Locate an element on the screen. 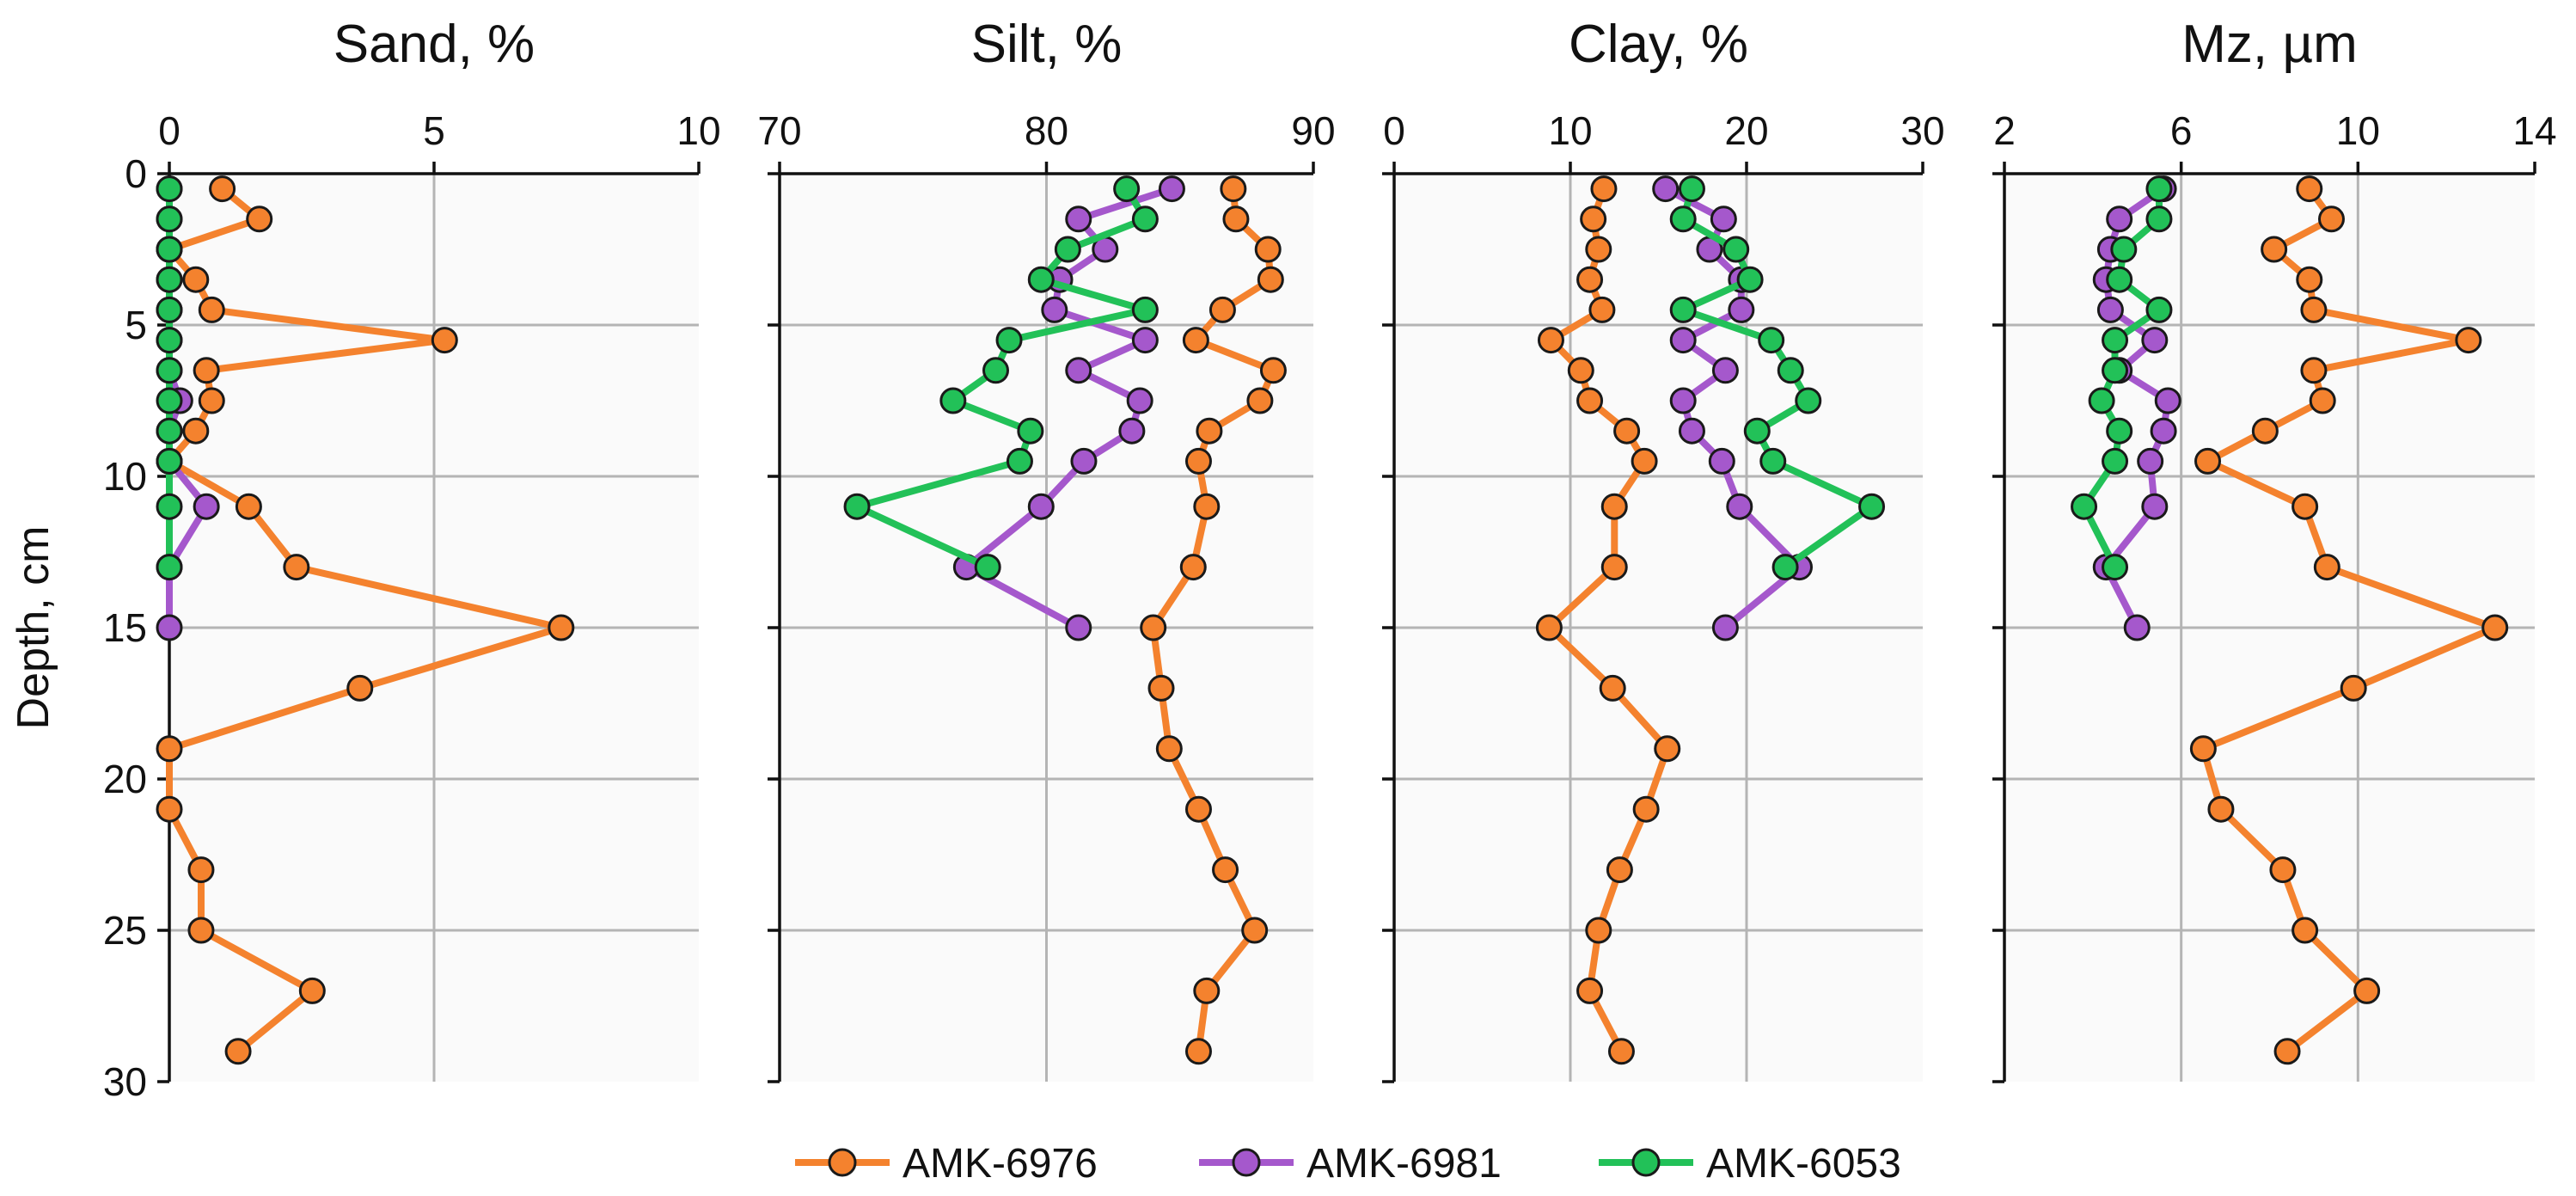  y-tick-label: 10 is located at coordinates (125, 476).